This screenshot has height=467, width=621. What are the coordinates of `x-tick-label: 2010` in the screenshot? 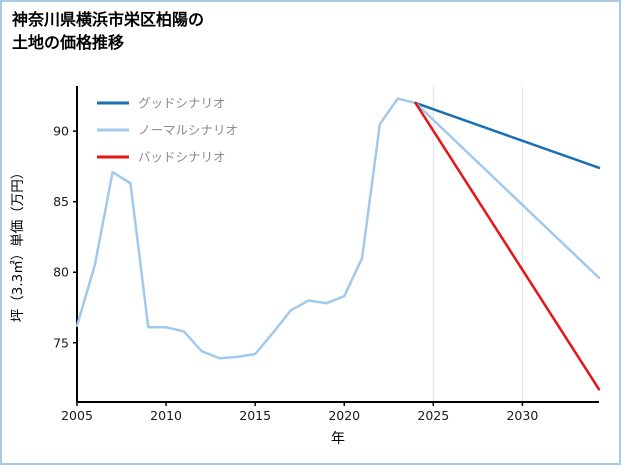 It's located at (166, 415).